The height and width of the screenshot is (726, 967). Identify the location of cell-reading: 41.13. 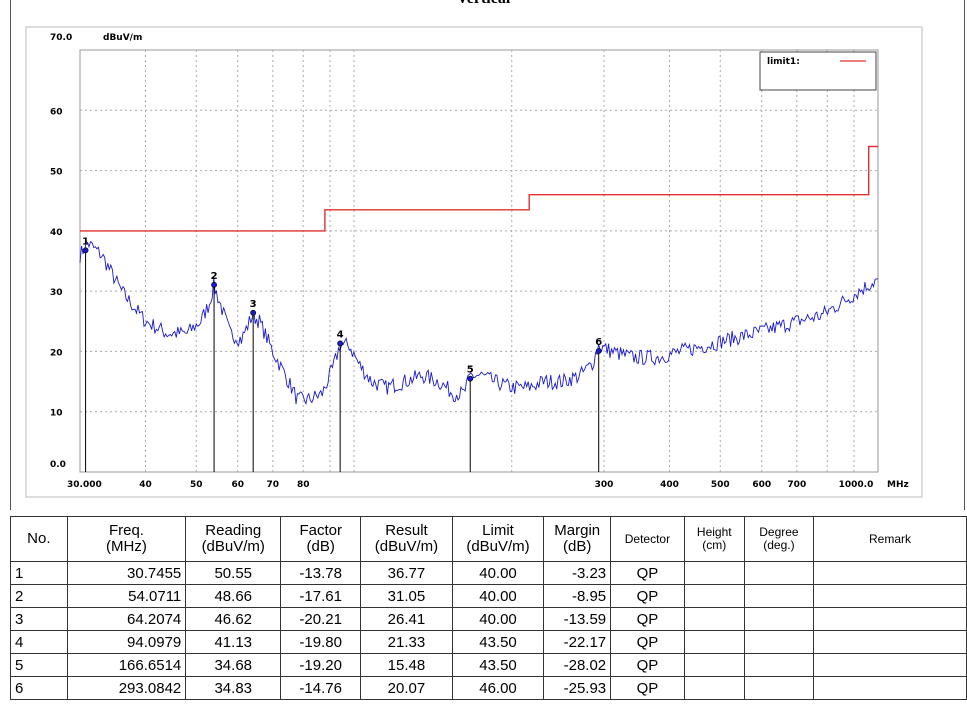
(233, 642).